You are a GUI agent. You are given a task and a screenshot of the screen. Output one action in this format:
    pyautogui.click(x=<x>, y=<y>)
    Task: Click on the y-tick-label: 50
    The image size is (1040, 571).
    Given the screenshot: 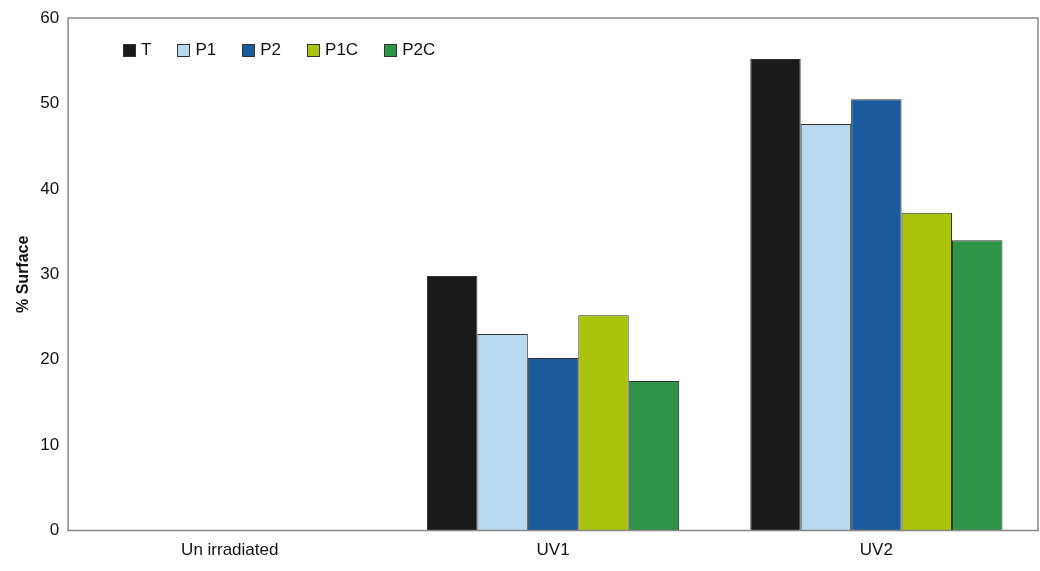 What is the action you would take?
    pyautogui.click(x=50, y=103)
    